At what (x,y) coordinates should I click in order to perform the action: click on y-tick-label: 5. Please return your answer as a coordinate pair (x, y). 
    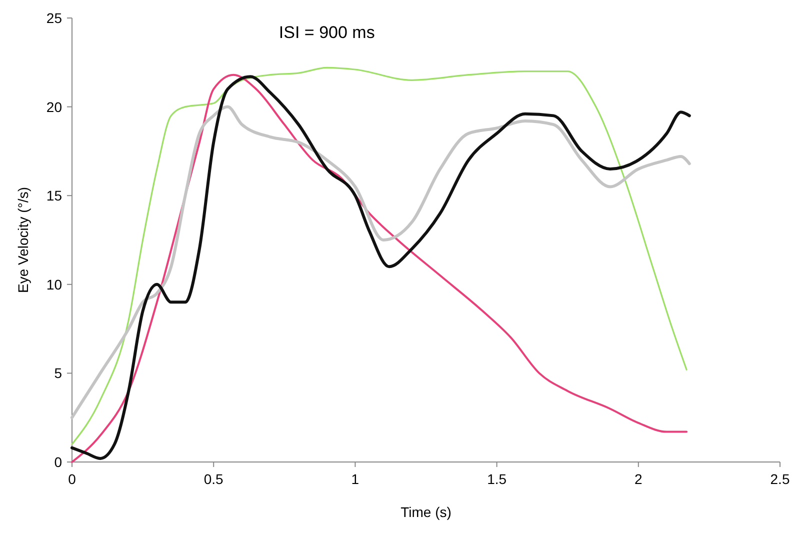
    Looking at the image, I should click on (58, 373).